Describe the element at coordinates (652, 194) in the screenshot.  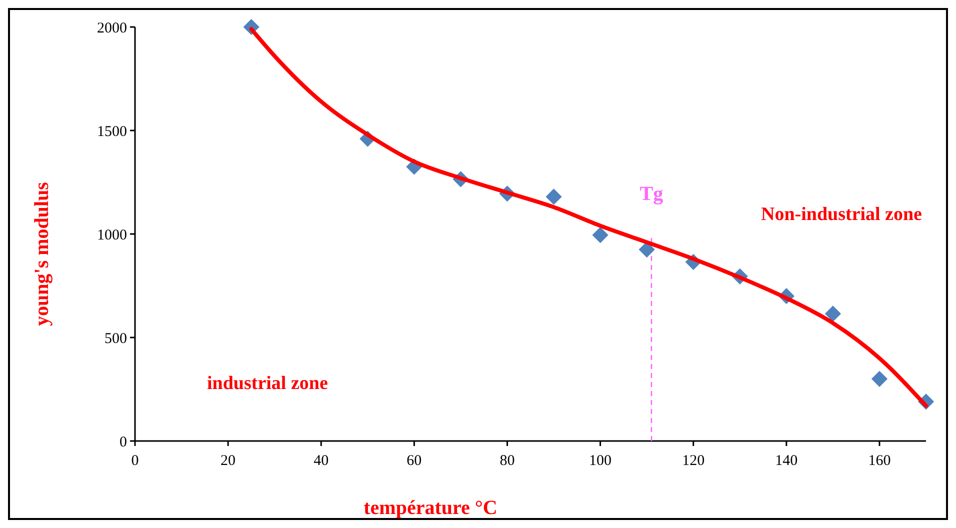
I see `ref-line-label: Tg` at that location.